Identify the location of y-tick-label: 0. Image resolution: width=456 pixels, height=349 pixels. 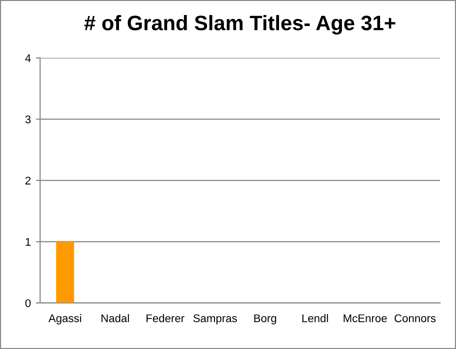
(28, 303).